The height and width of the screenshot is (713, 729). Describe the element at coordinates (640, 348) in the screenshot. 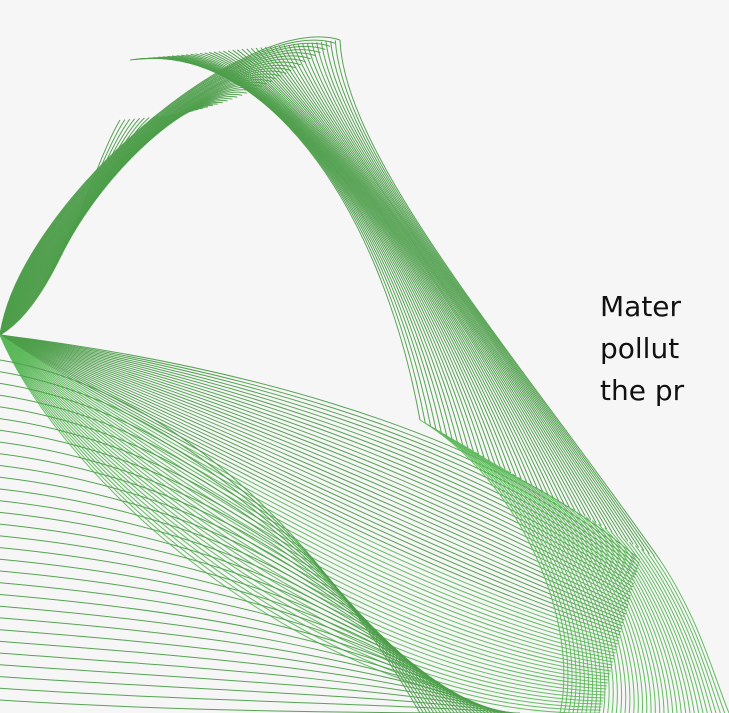

I see `hero-text-line: pollut` at that location.